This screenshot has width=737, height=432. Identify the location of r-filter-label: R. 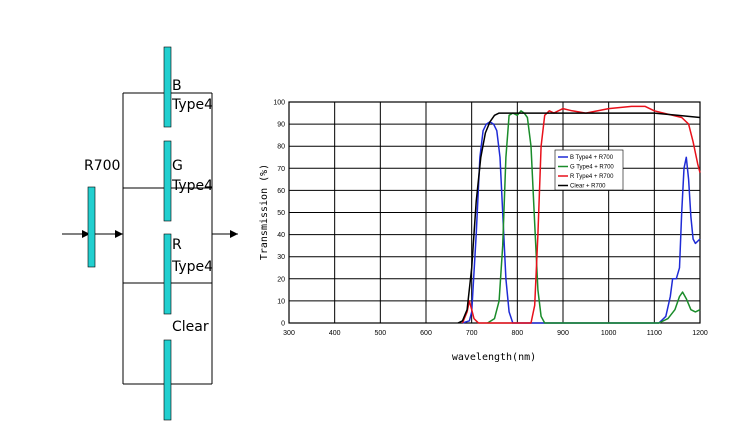
(177, 245).